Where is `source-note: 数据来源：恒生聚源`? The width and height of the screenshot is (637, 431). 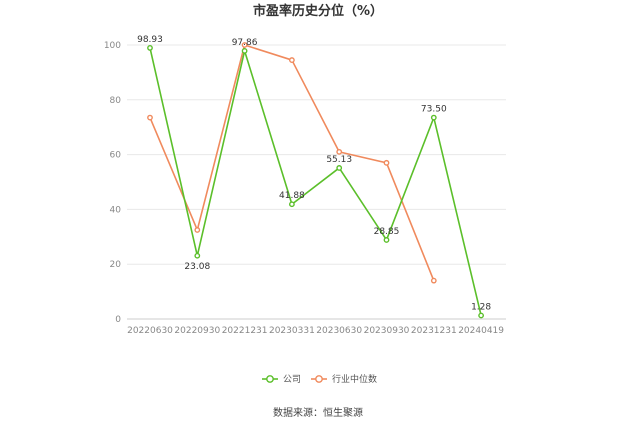
source-note: 数据来源：恒生聚源 is located at coordinates (318, 412).